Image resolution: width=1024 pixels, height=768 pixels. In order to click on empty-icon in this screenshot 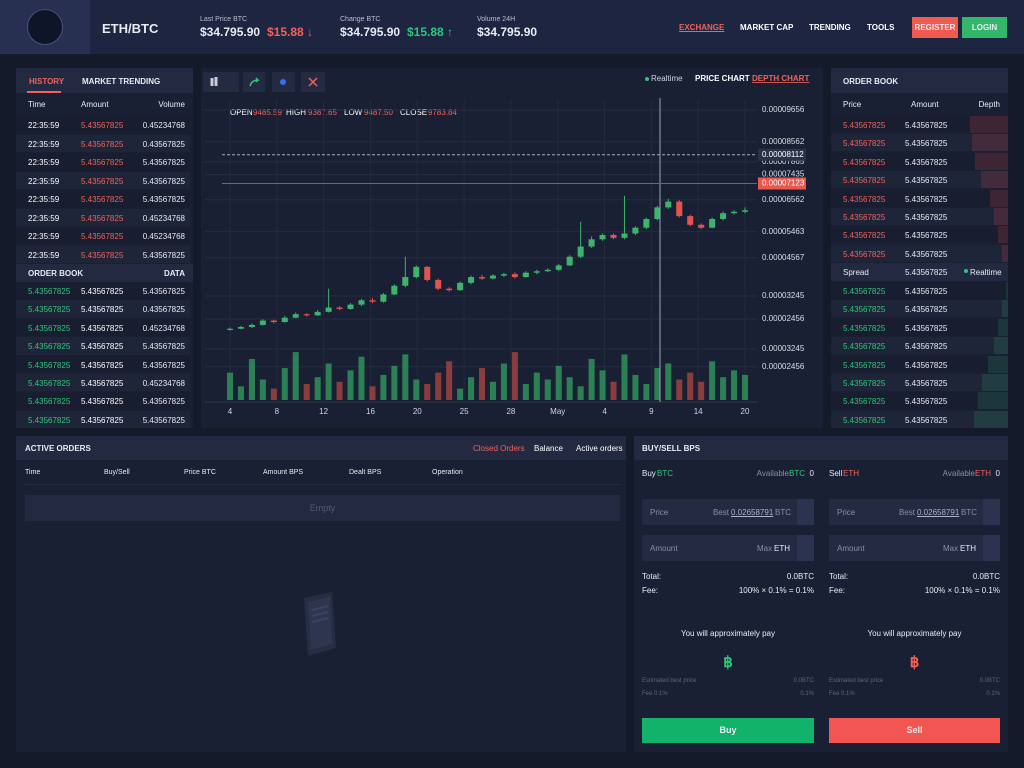, I will do `click(320, 624)`.